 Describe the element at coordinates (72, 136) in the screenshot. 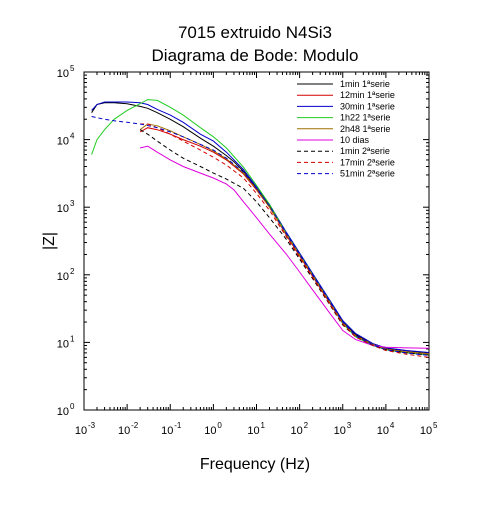

I see `y-tick-exponent: 4` at that location.